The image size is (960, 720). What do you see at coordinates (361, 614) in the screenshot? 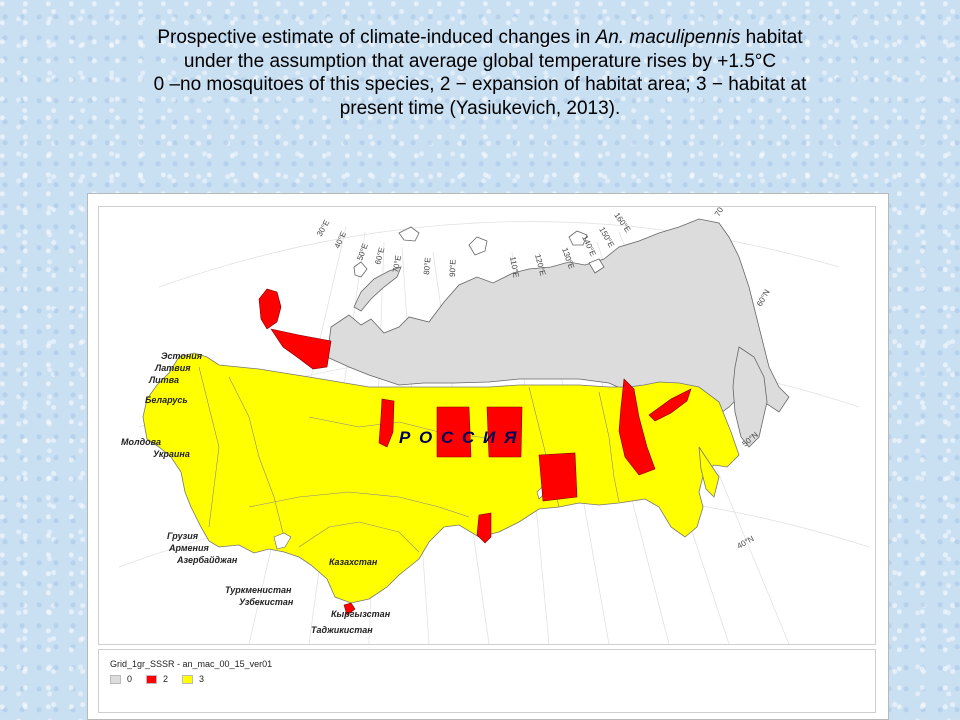
I see `label-kyrgyzstan: Кыргызстан` at bounding box center [361, 614].